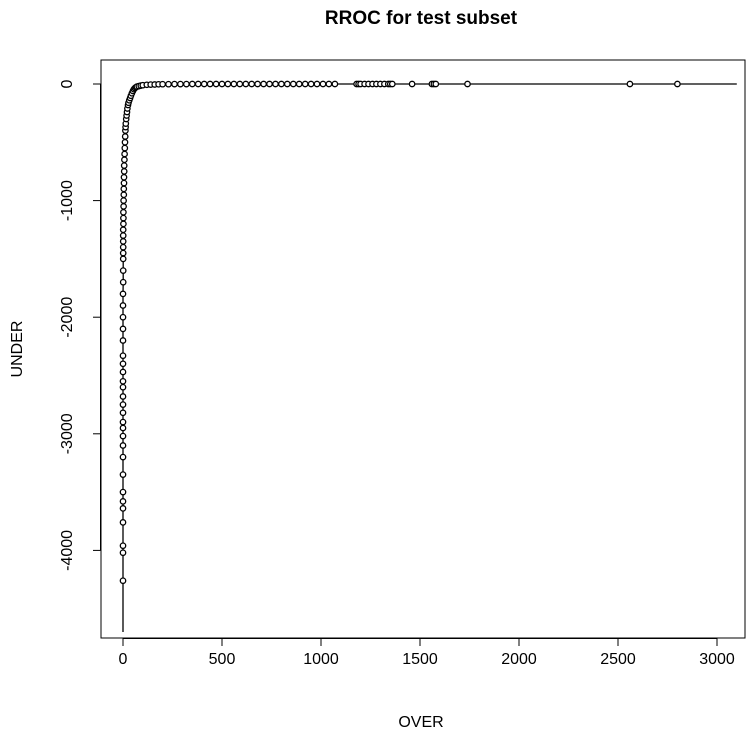 This screenshot has height=738, width=754. I want to click on x-tick-label: 2000, so click(519, 659).